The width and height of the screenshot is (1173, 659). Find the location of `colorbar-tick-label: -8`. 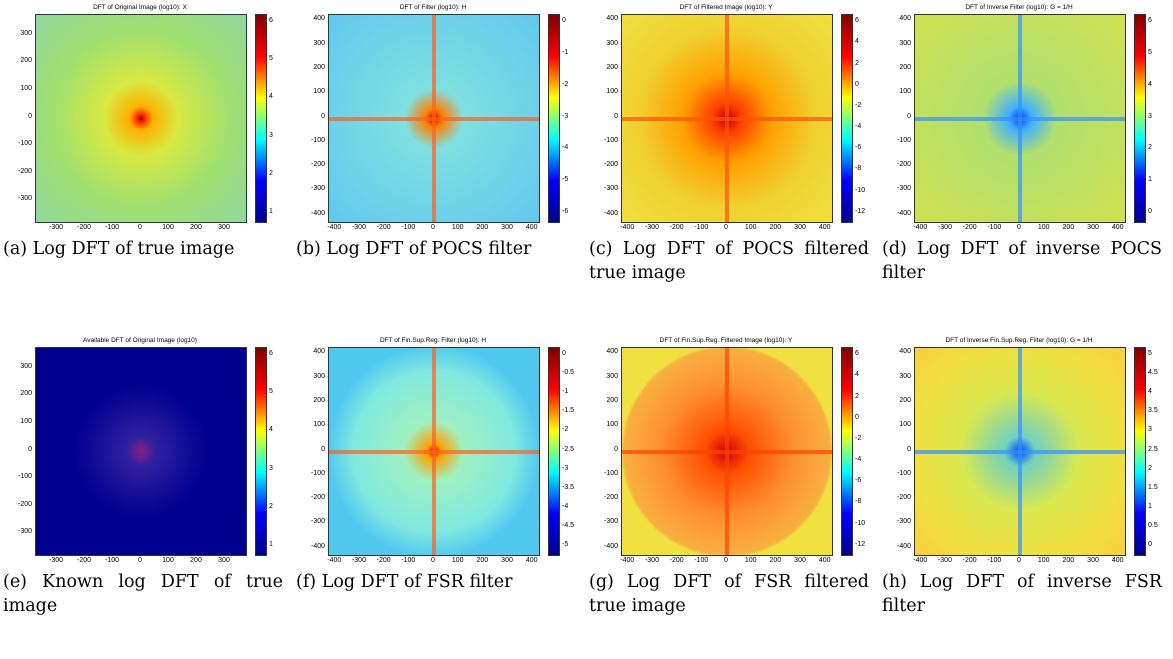

colorbar-tick-label: -8 is located at coordinates (858, 502).